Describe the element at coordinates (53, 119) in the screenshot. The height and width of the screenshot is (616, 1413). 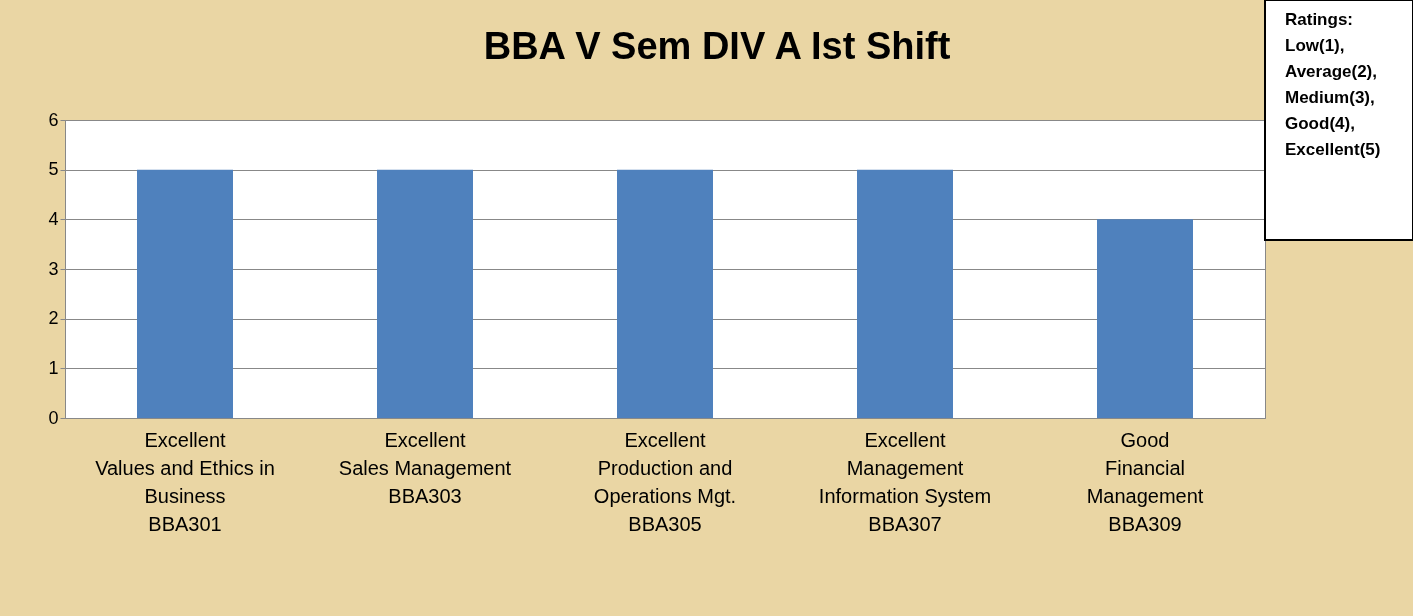
I see `y-tick-label: 6` at that location.